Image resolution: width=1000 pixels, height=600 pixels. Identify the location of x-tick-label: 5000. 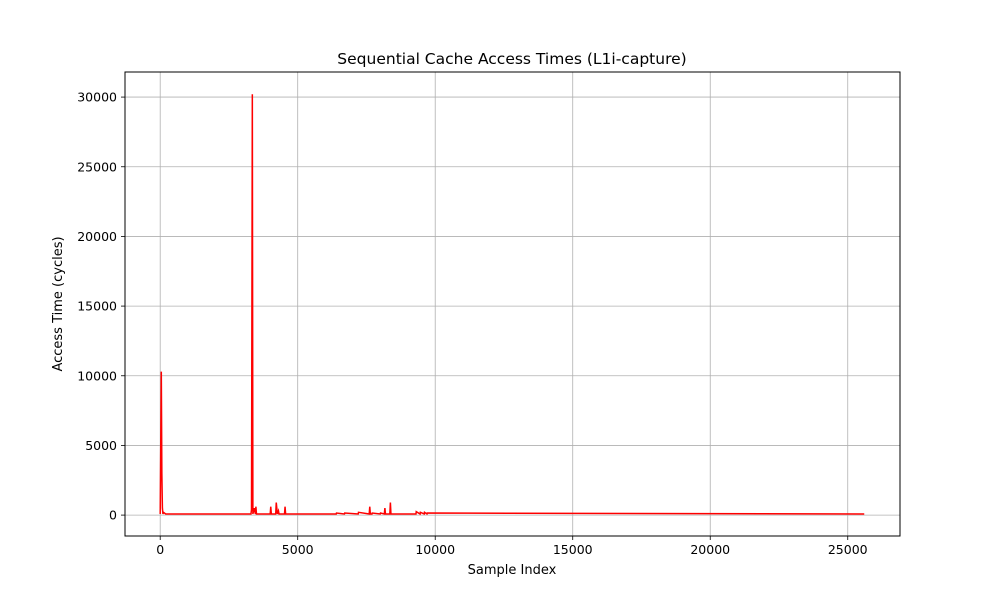
(298, 549).